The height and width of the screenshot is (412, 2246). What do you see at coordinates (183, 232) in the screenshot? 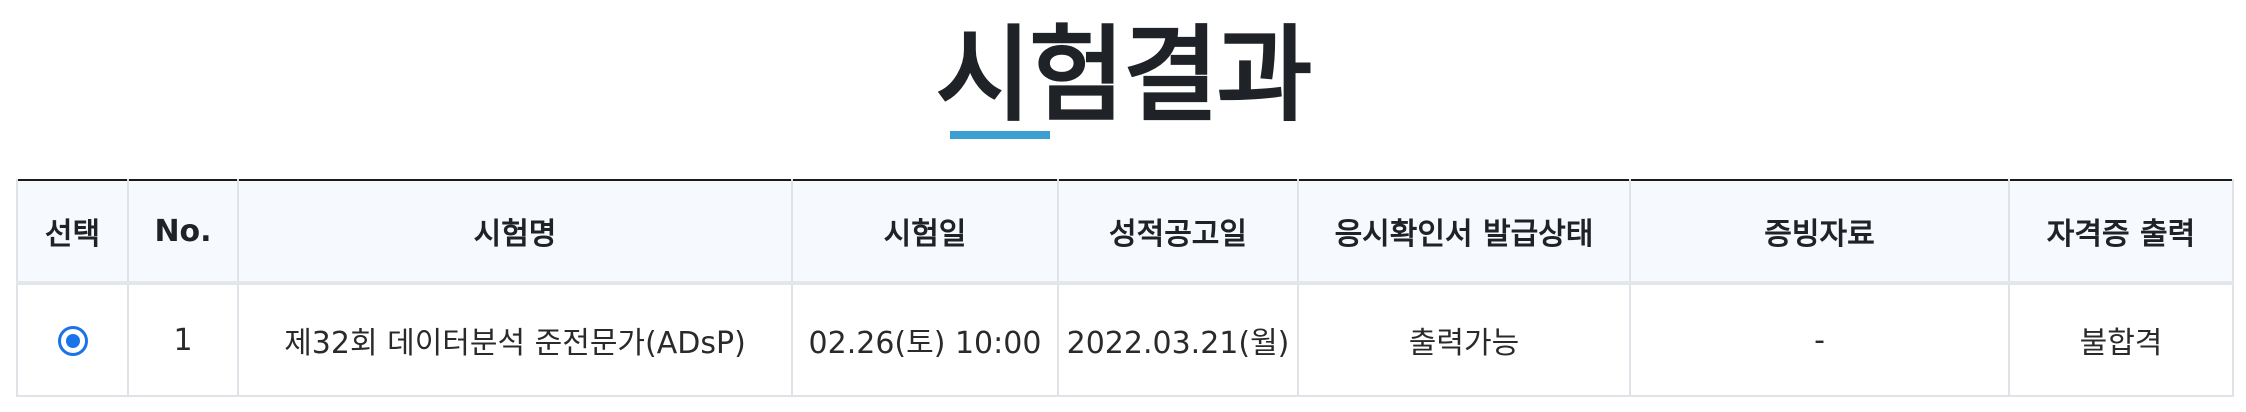
I see `header-no: No.` at bounding box center [183, 232].